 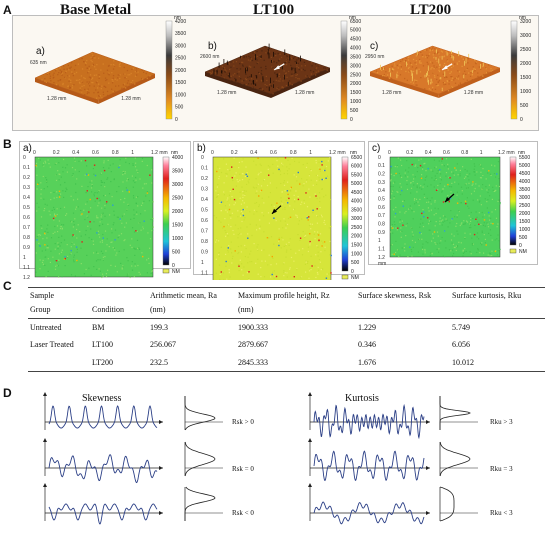 What do you see at coordinates (286, 287) in the screenshot?
I see `table-top-rule` at bounding box center [286, 287].